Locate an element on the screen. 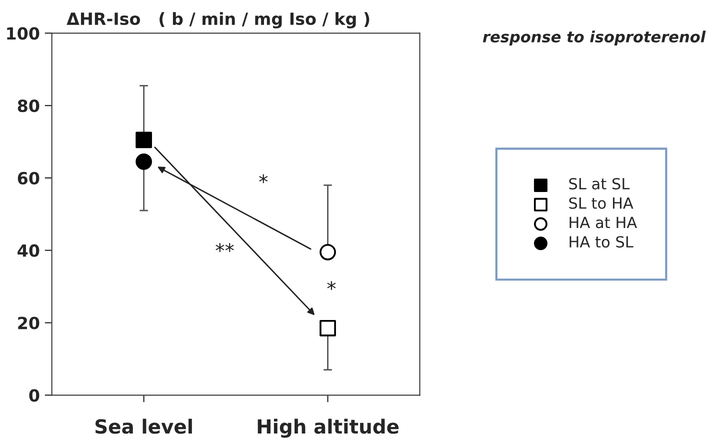  y-tick-label: 80 is located at coordinates (29, 106).